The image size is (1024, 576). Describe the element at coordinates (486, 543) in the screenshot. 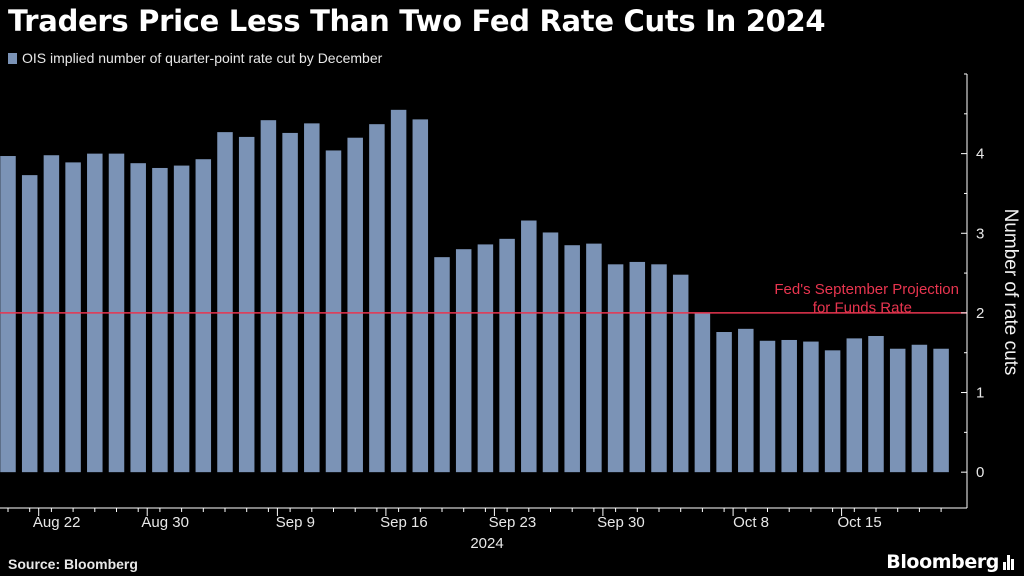

I see `x-year-label: 2024` at that location.